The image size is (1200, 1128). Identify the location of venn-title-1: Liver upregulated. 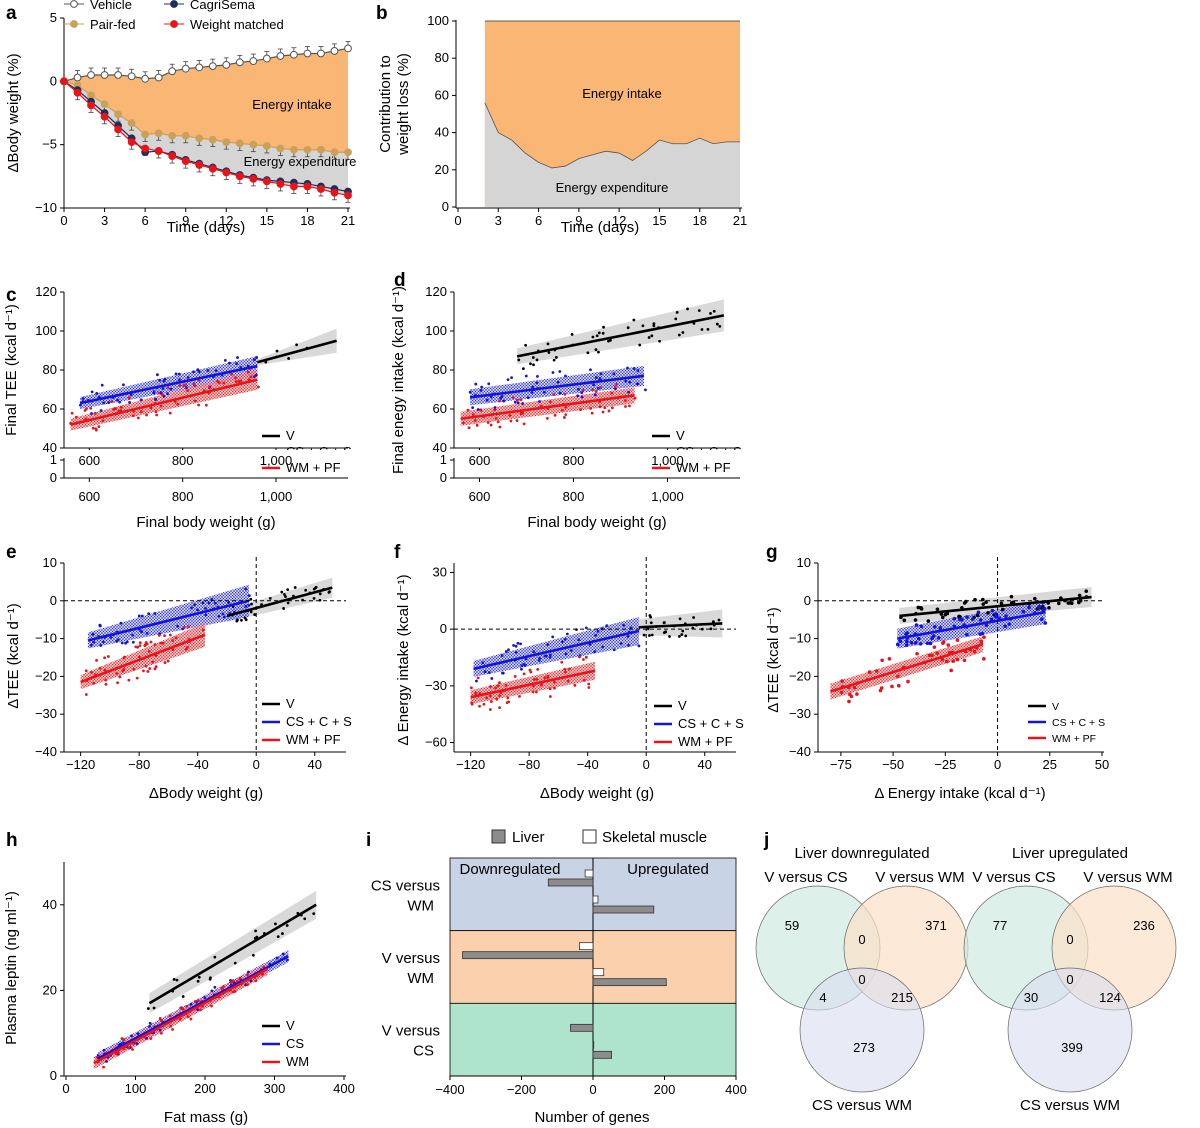
(1070, 853).